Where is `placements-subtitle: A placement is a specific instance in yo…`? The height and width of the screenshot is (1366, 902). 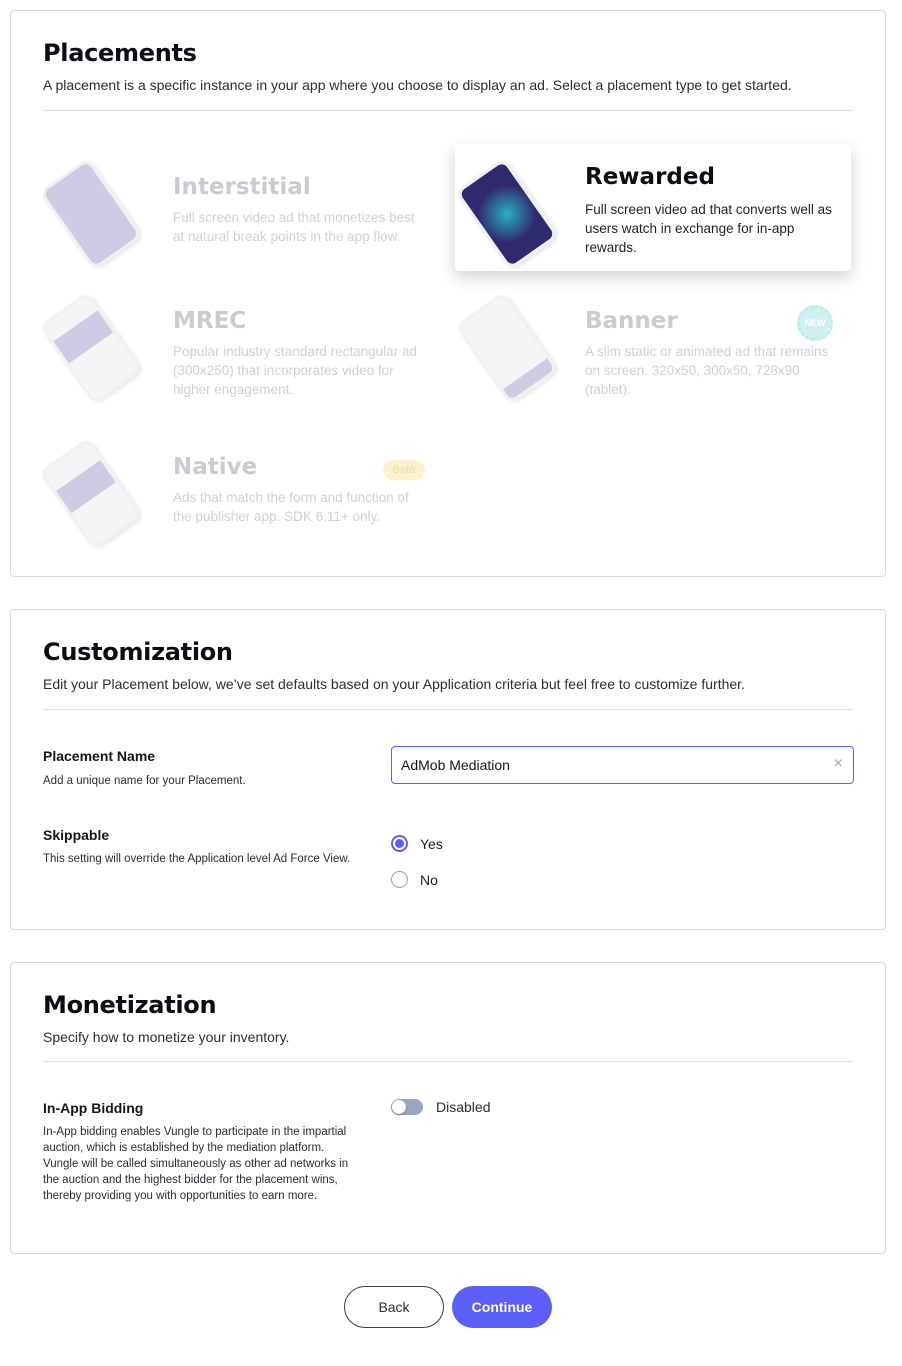
placements-subtitle: A placement is a specific instance in yo… is located at coordinates (417, 85).